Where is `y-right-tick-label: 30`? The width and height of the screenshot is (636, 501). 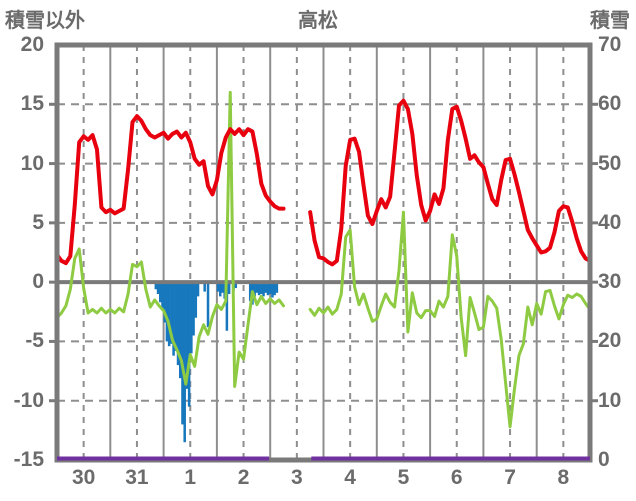
y-right-tick-label: 30 is located at coordinates (610, 282).